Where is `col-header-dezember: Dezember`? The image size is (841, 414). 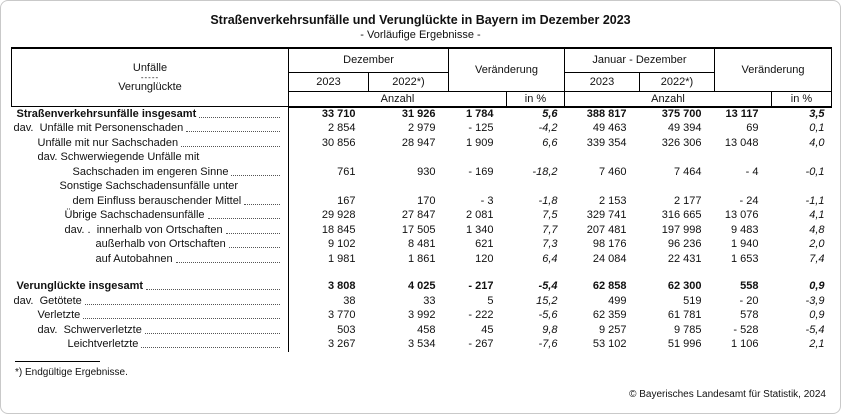 col-header-dezember: Dezember is located at coordinates (368, 60).